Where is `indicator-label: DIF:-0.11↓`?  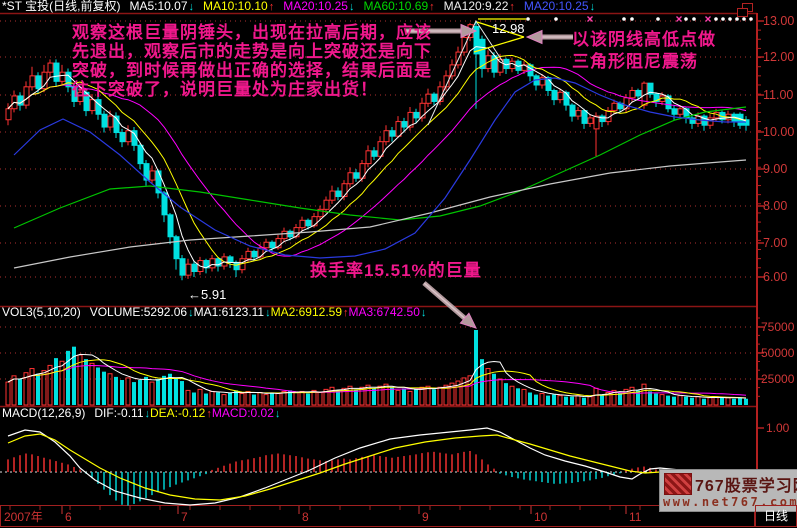
indicator-label: DIF:-0.11↓ is located at coordinates (122, 413).